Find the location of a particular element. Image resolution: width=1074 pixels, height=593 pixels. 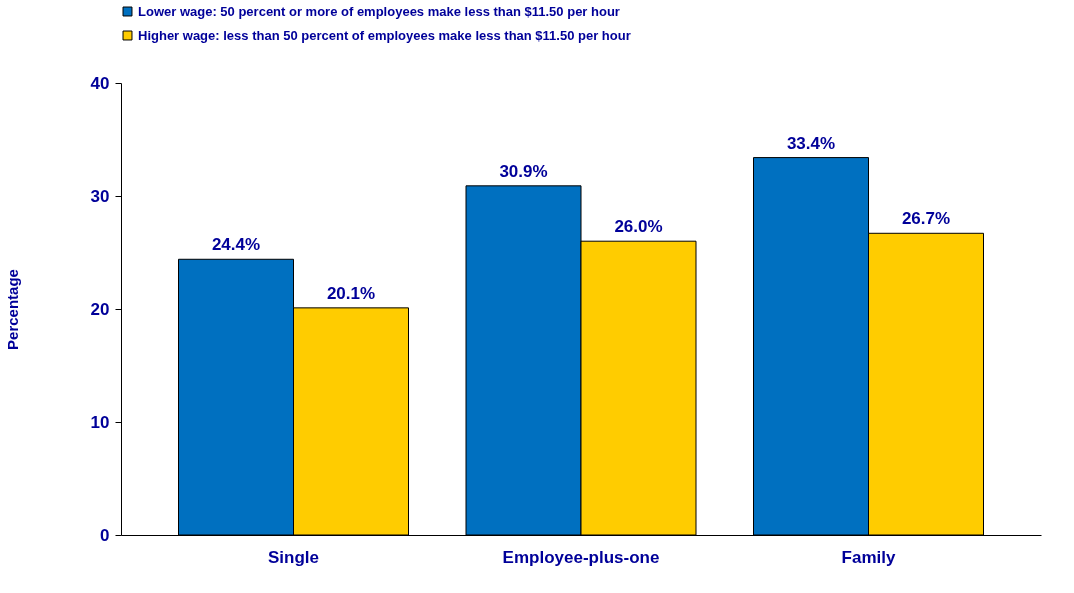

data-label: 33.4% is located at coordinates (811, 143).